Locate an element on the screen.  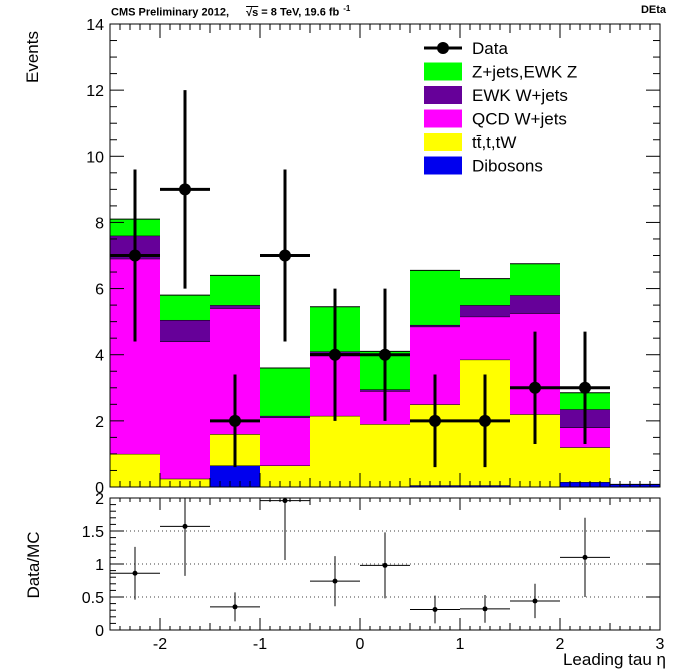
header-prefix: CMS Preliminary 2012, is located at coordinates (170, 12).